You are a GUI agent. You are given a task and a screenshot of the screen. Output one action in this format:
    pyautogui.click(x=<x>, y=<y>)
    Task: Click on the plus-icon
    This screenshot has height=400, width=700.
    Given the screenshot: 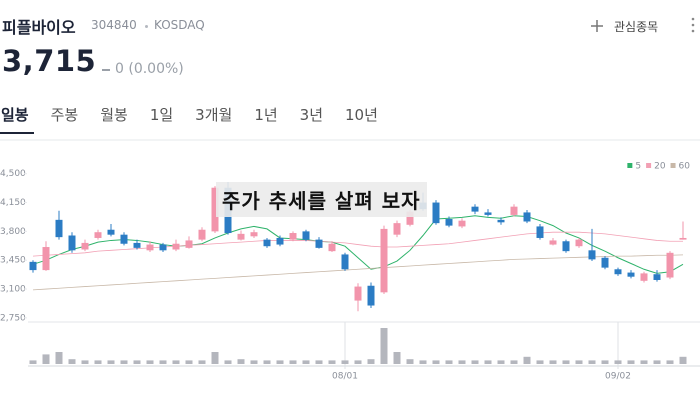 What is the action you would take?
    pyautogui.click(x=597, y=26)
    